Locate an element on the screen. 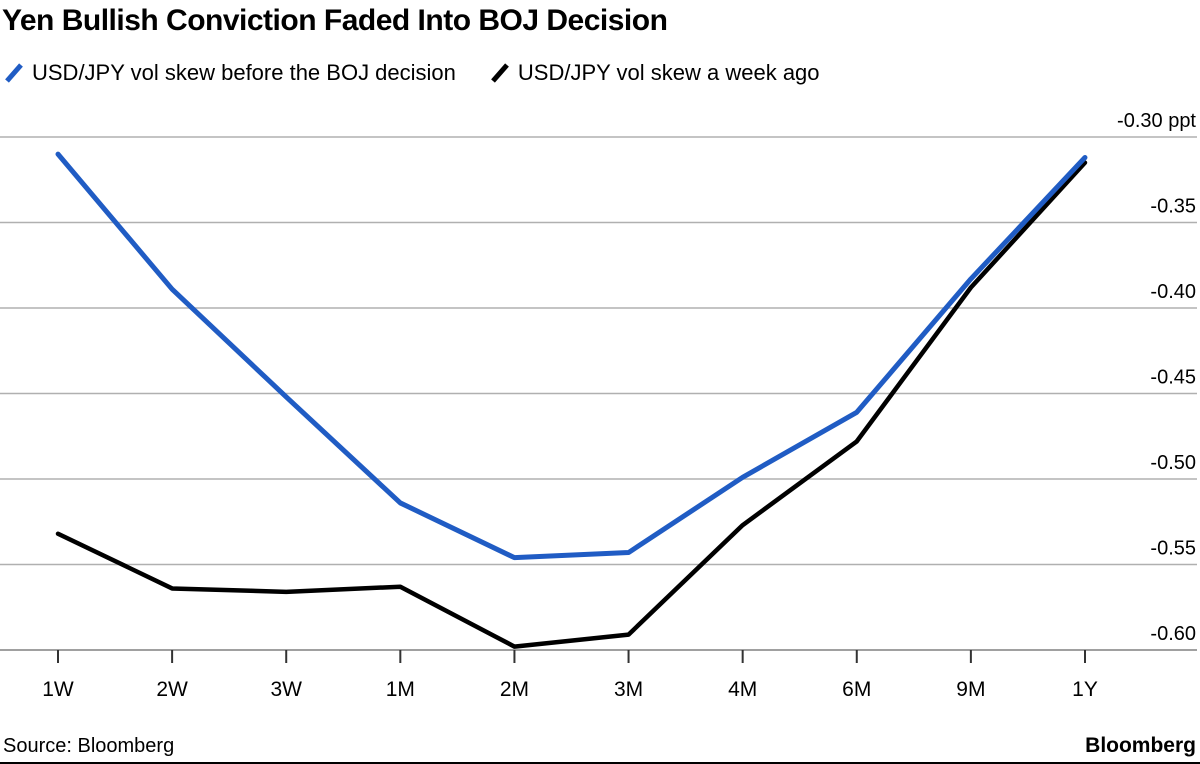 This screenshot has width=1200, height=764. bottom-divider is located at coordinates (600, 763).